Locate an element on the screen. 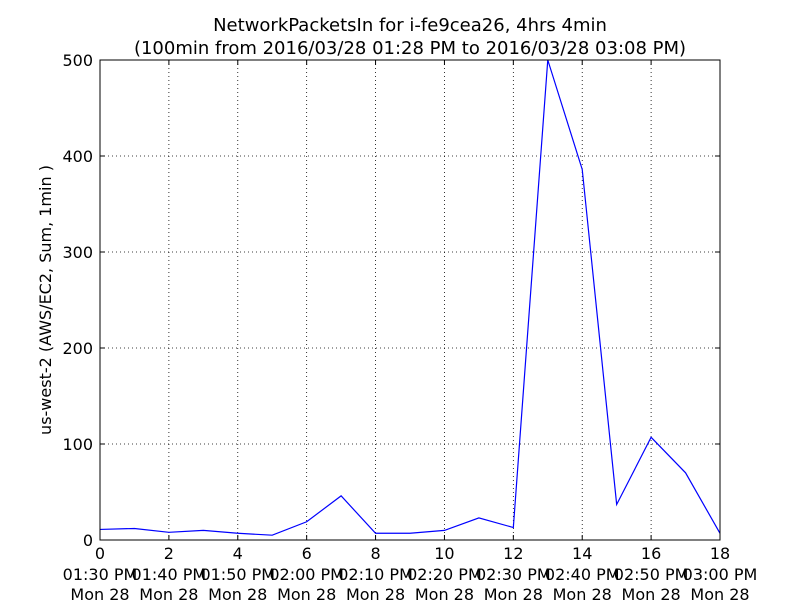  x-tick-label: 4 is located at coordinates (238, 553).